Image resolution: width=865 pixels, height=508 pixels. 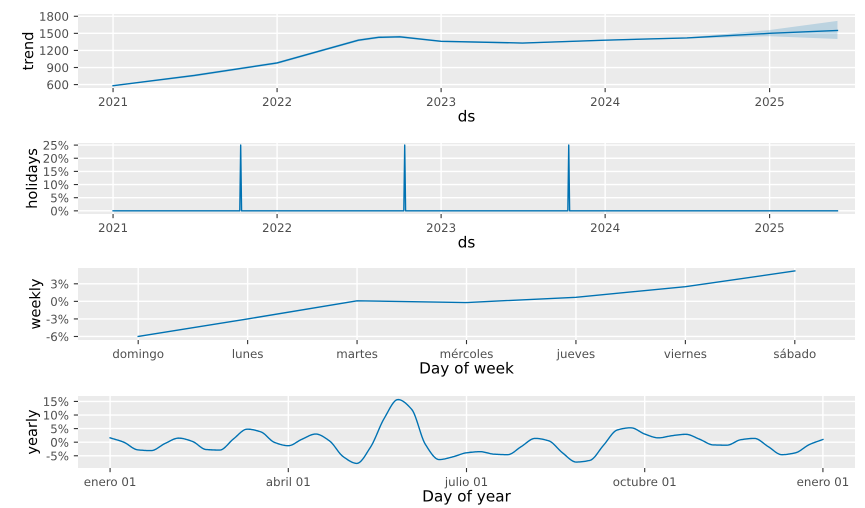 I want to click on y-tick-label: 3%, so click(x=59, y=284).